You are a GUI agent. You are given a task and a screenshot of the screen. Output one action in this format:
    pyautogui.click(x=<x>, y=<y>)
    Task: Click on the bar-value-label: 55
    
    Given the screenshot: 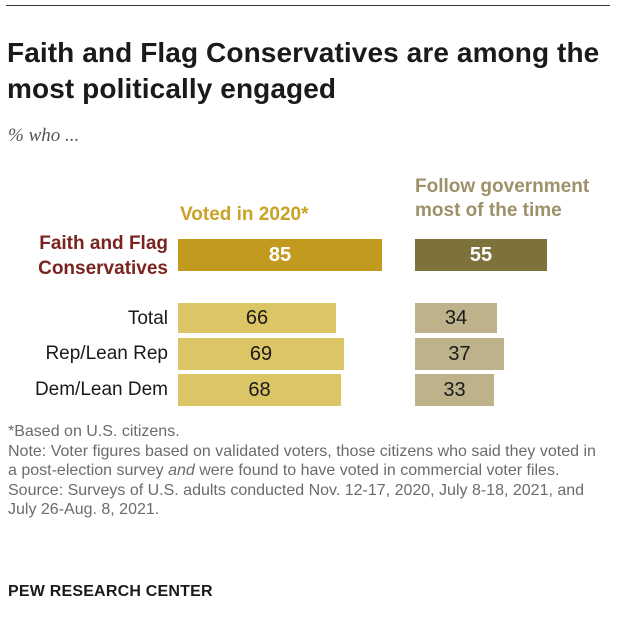 What is the action you would take?
    pyautogui.click(x=481, y=254)
    